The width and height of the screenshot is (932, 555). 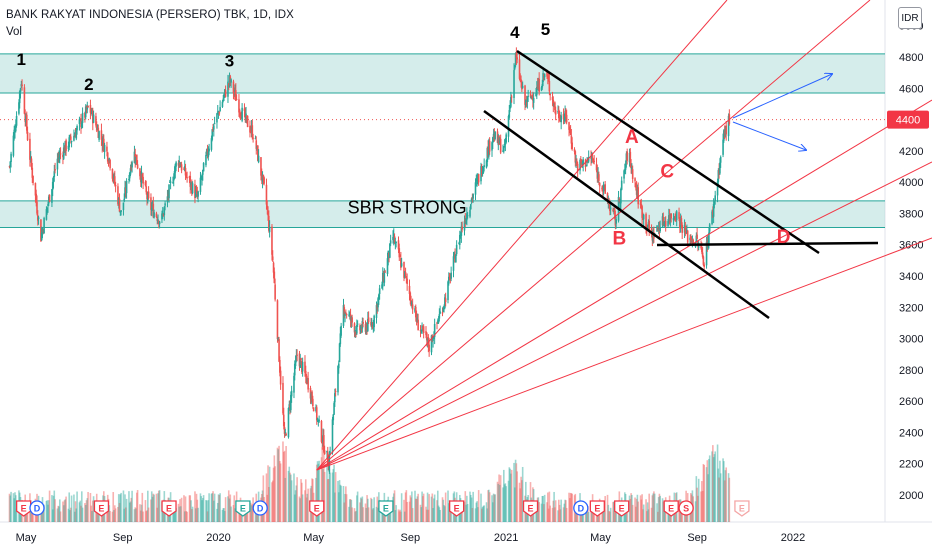 I want to click on y-tick-label: 4200, so click(x=911, y=152).